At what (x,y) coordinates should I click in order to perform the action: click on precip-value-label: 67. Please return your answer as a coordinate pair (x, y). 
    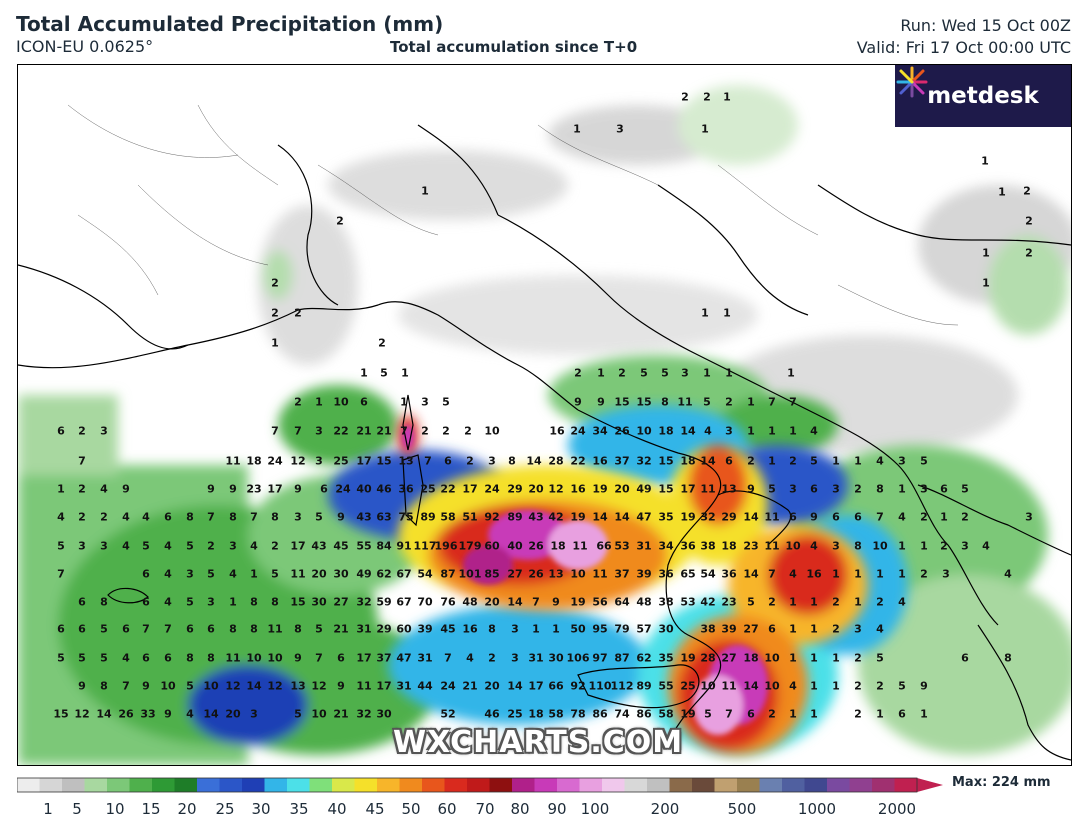
    Looking at the image, I should click on (404, 574).